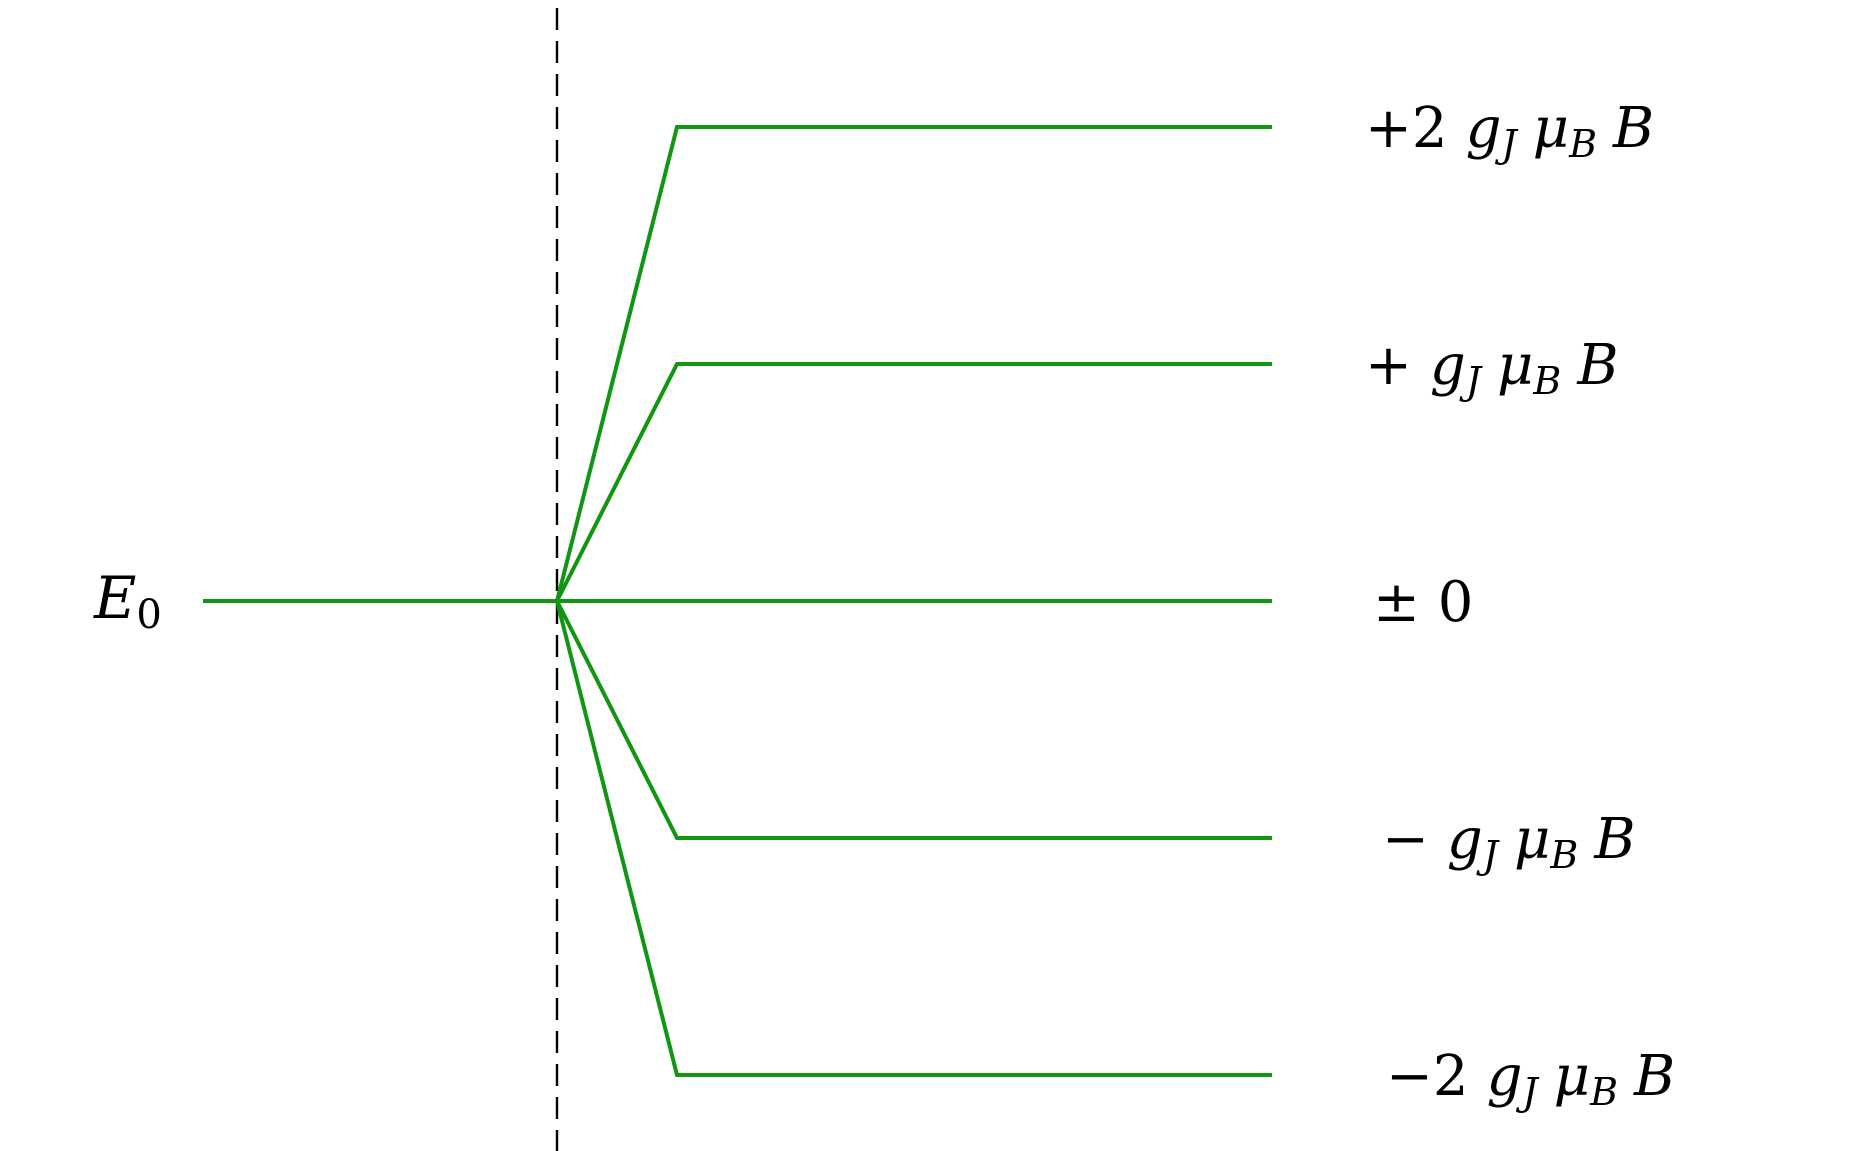  Describe the element at coordinates (1405, 839) in the screenshot. I see `level-sign: −` at that location.